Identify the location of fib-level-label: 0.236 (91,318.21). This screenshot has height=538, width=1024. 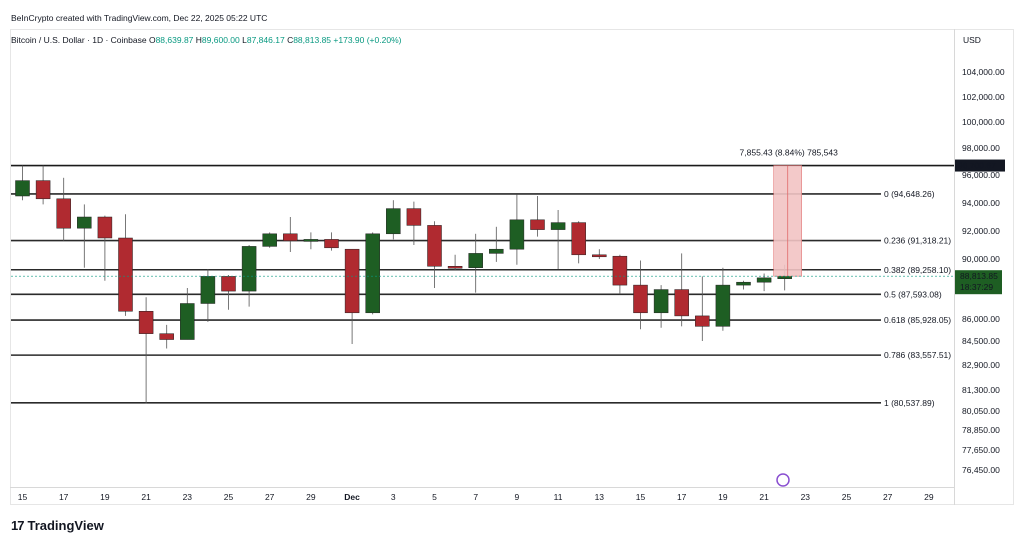
(917, 241).